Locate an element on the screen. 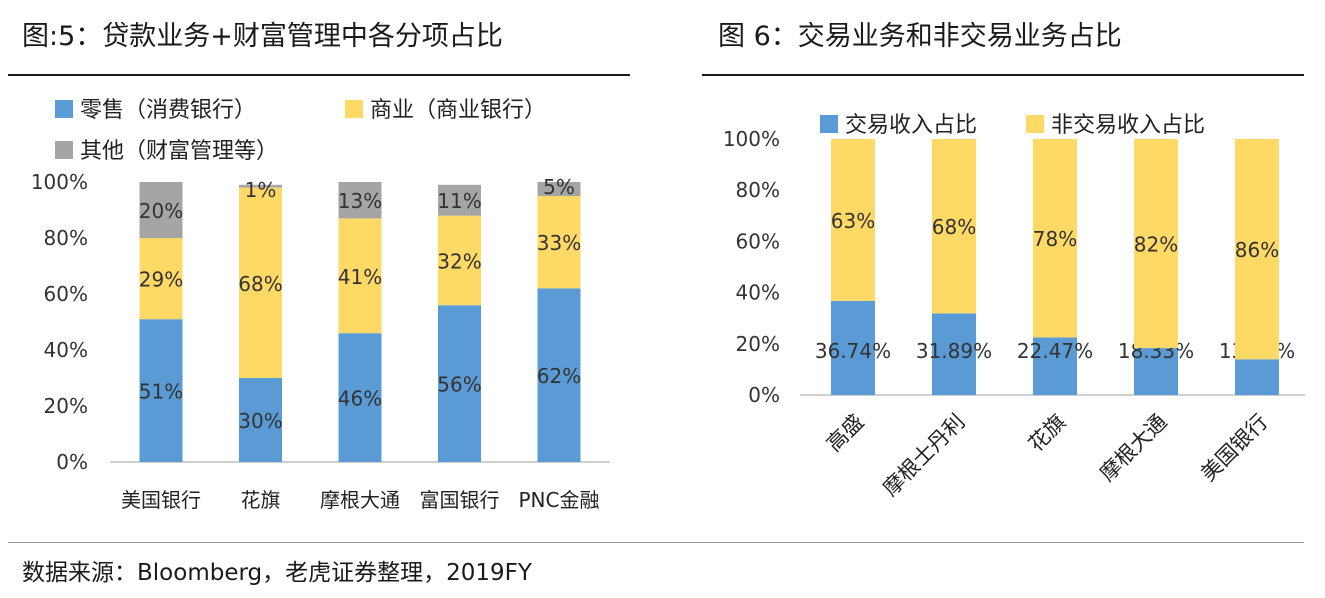  data-label: 82% is located at coordinates (1156, 245).